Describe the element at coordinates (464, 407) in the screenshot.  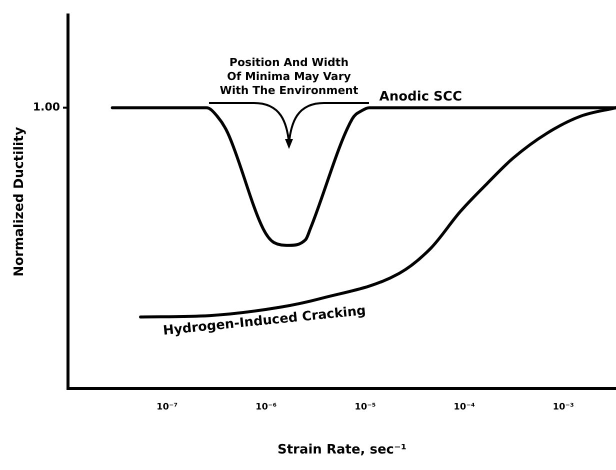
I see `x-tick-label: 10⁻⁴` at that location.